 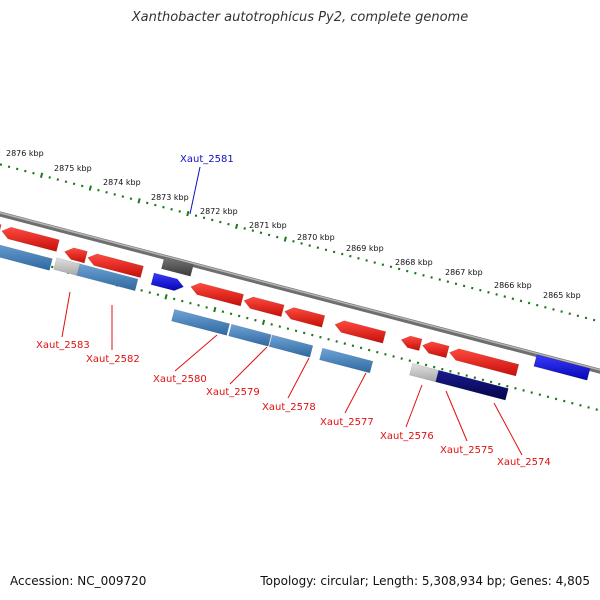 I want to click on kbp-label: 2875 kbp, so click(x=73, y=168).